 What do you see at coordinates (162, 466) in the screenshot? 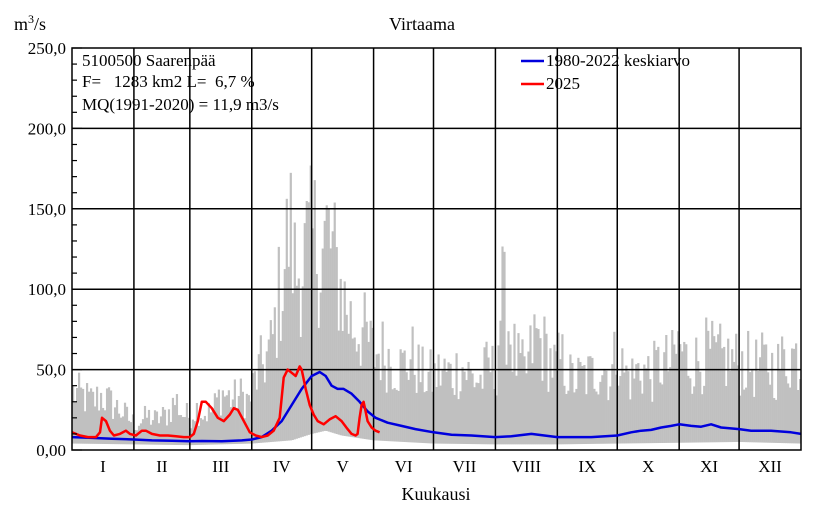
I see `month-label: II` at bounding box center [162, 466].